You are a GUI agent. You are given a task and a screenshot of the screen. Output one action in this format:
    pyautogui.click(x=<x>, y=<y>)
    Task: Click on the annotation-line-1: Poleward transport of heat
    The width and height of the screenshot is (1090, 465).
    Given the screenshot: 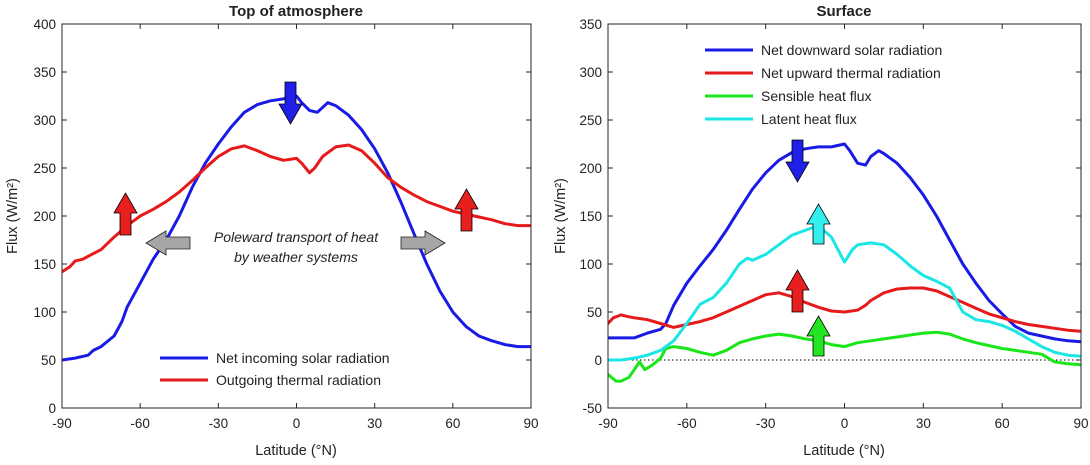 What is the action you would take?
    pyautogui.click(x=296, y=237)
    